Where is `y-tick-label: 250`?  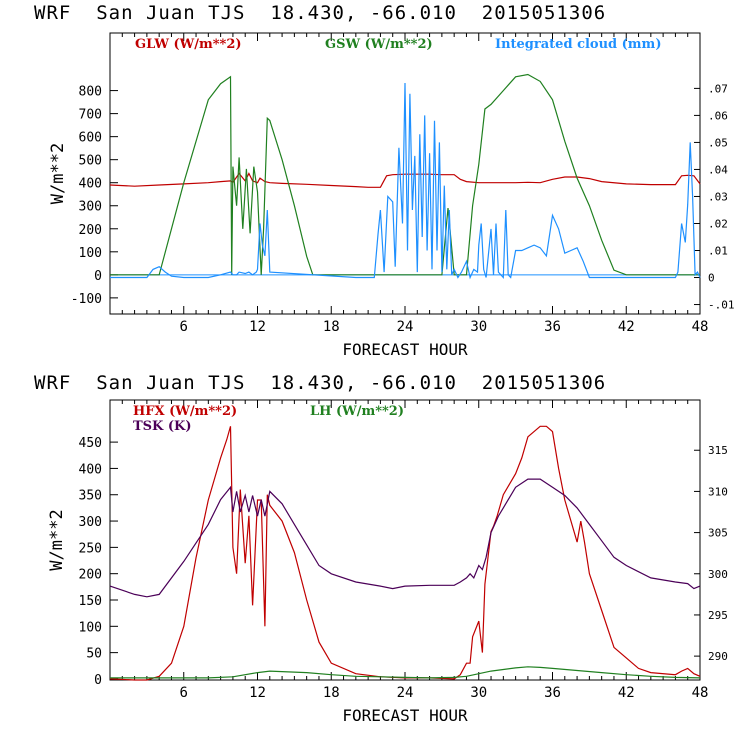 y-tick-label: 250 is located at coordinates (90, 548).